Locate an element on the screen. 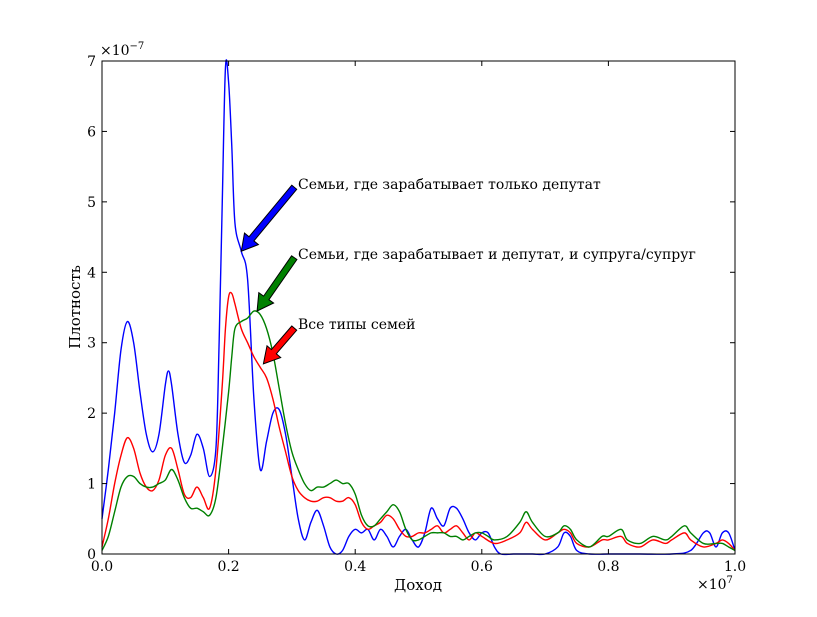 The width and height of the screenshot is (817, 617). y-tick-label: 4 is located at coordinates (91, 273).